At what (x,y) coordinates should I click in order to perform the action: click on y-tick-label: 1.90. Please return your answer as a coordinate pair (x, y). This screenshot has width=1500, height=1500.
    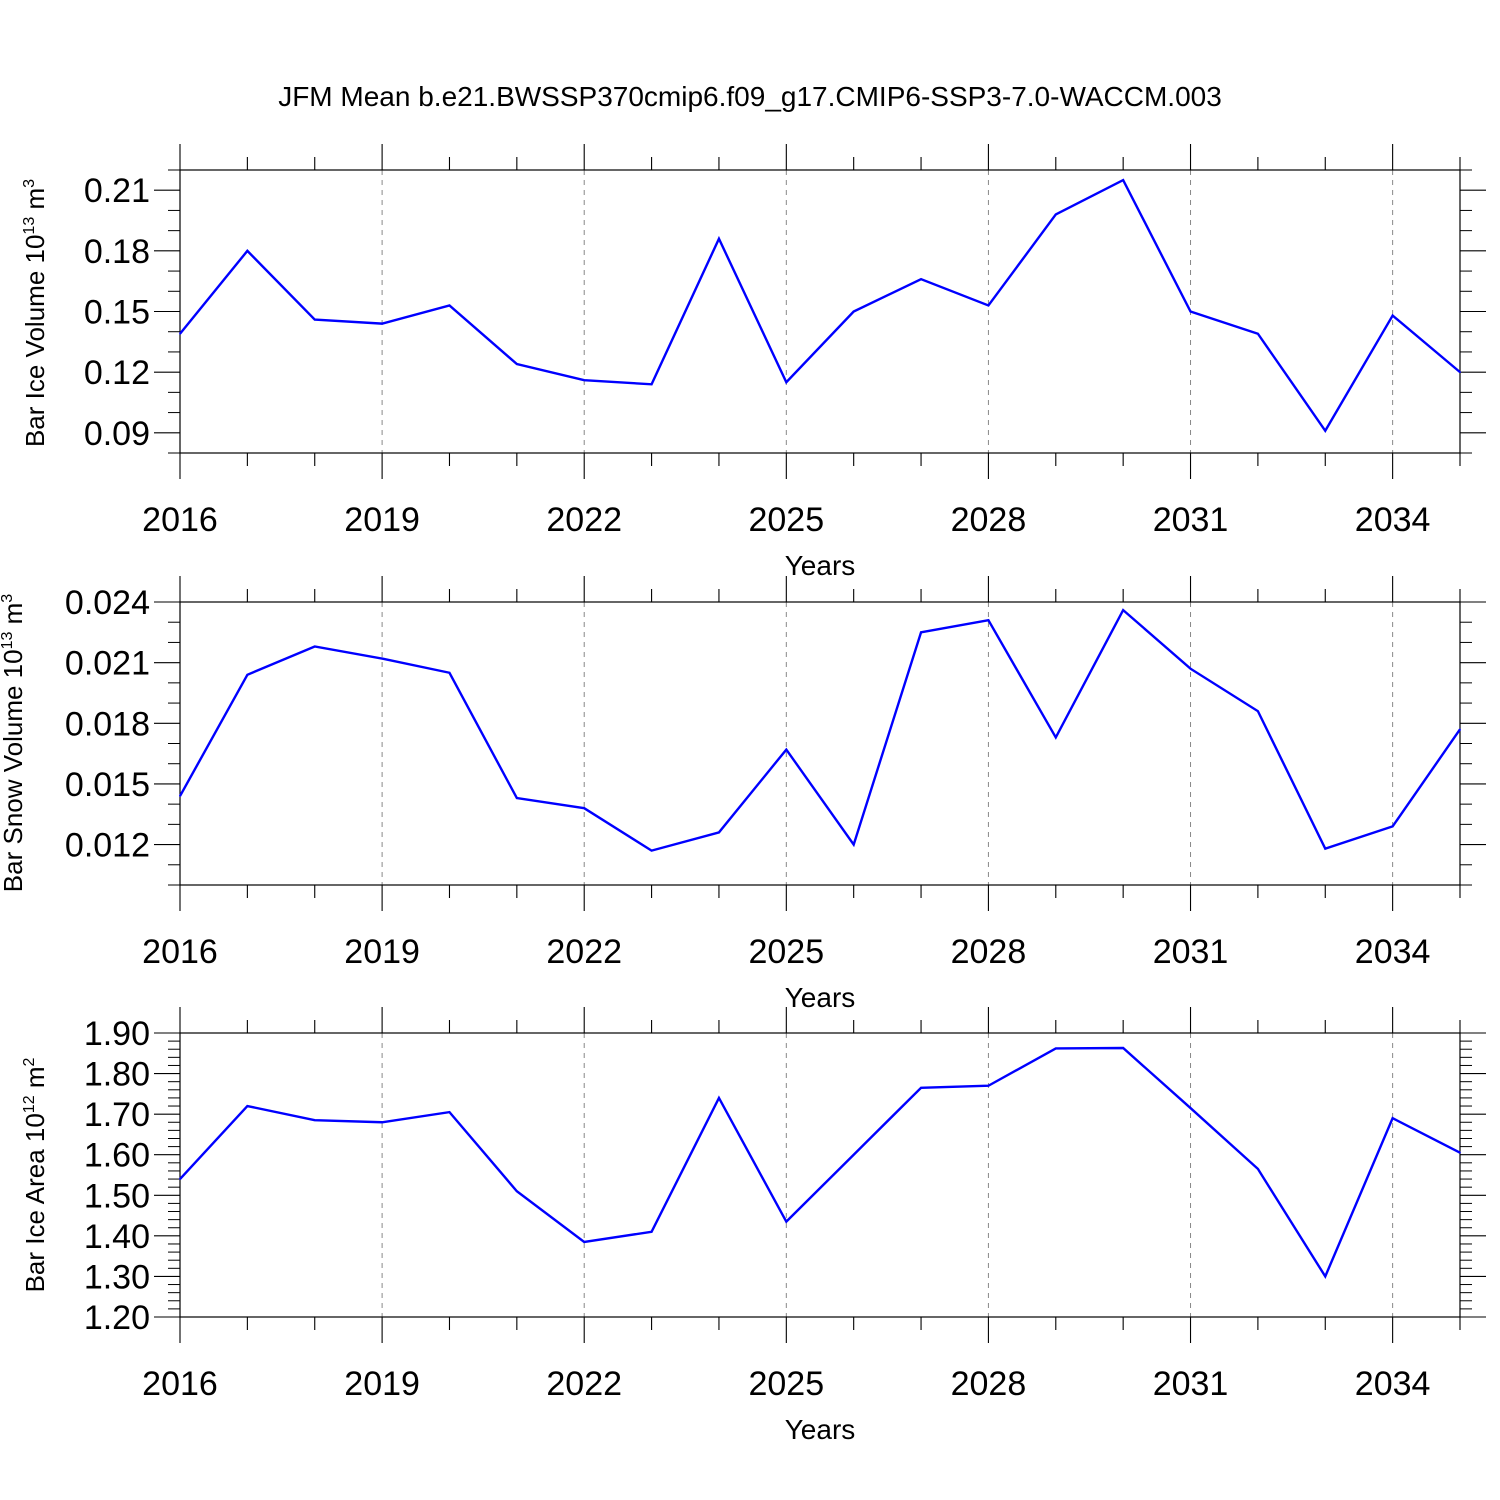
    Looking at the image, I should click on (117, 1034).